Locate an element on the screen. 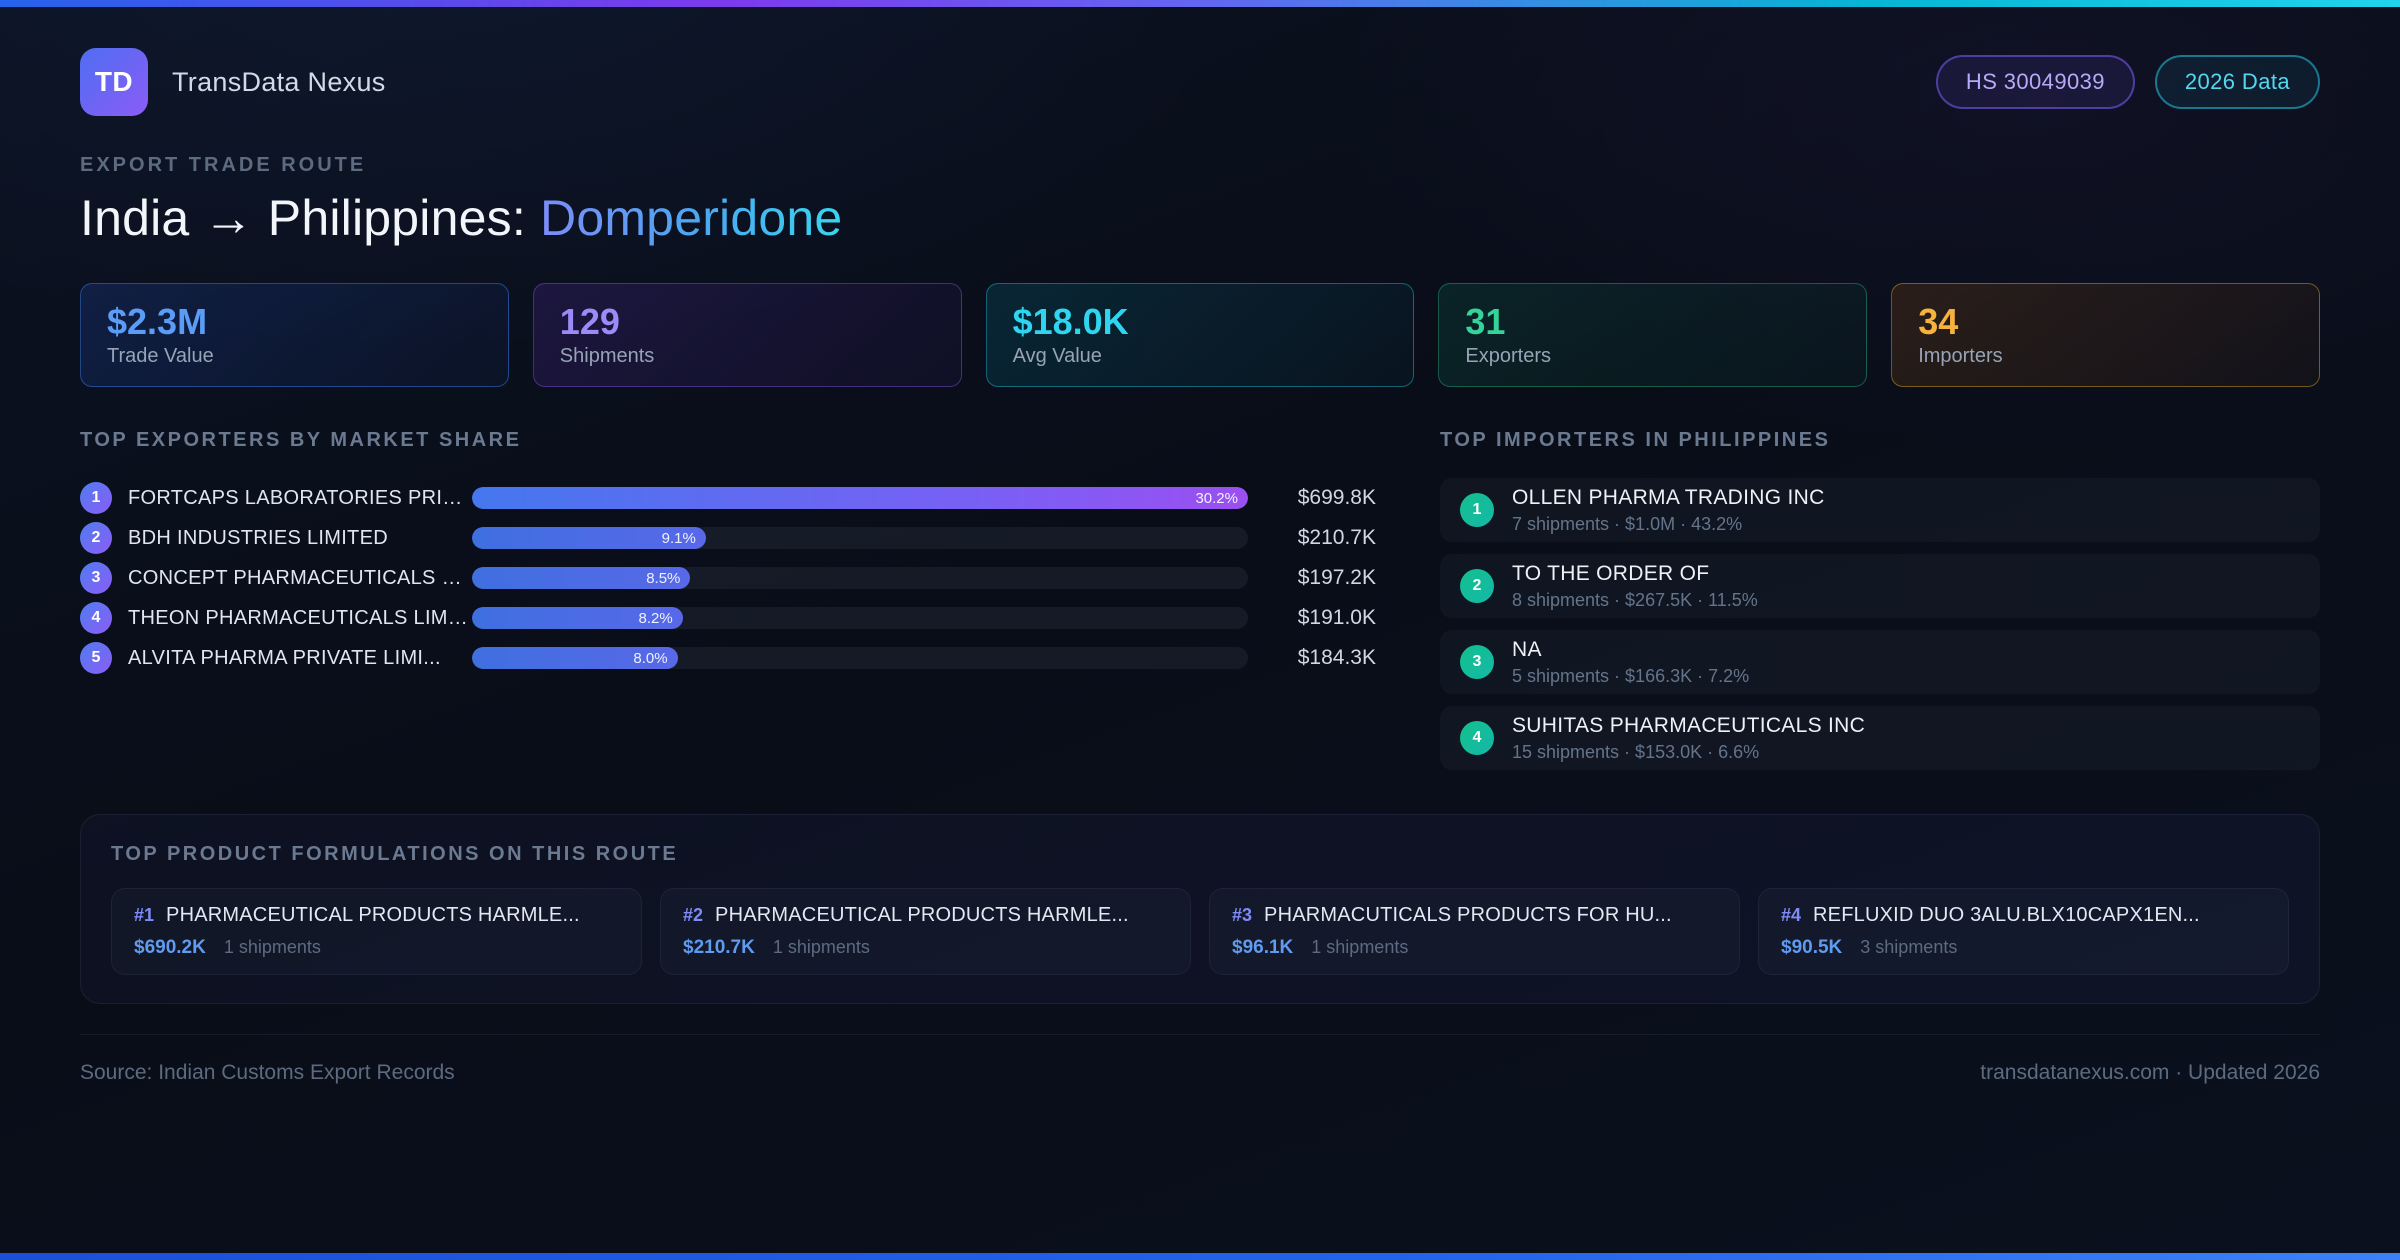 The image size is (2400, 1260). stat-value: 34 is located at coordinates (1938, 321).